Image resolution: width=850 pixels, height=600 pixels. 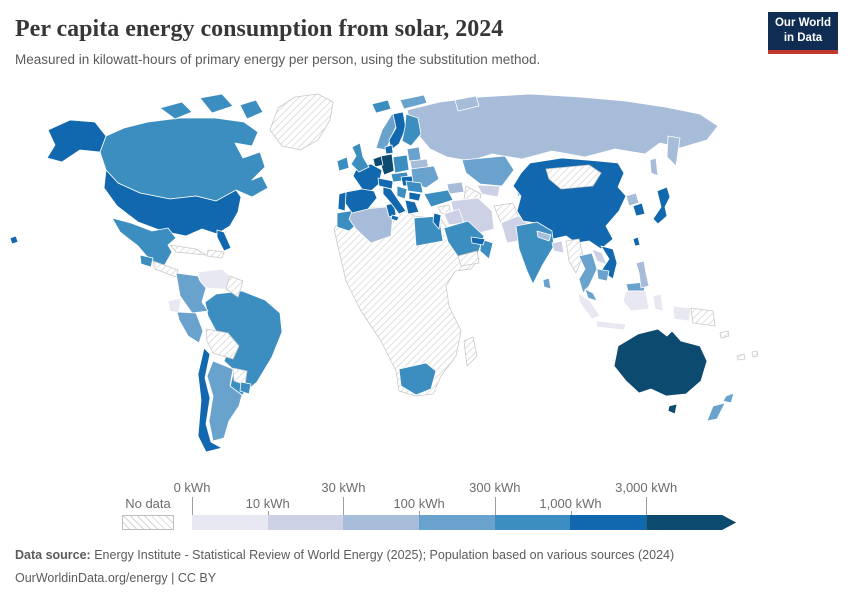 What do you see at coordinates (91, 577) in the screenshot?
I see `footer-citation-link: OurWorldinData.org/energy` at bounding box center [91, 577].